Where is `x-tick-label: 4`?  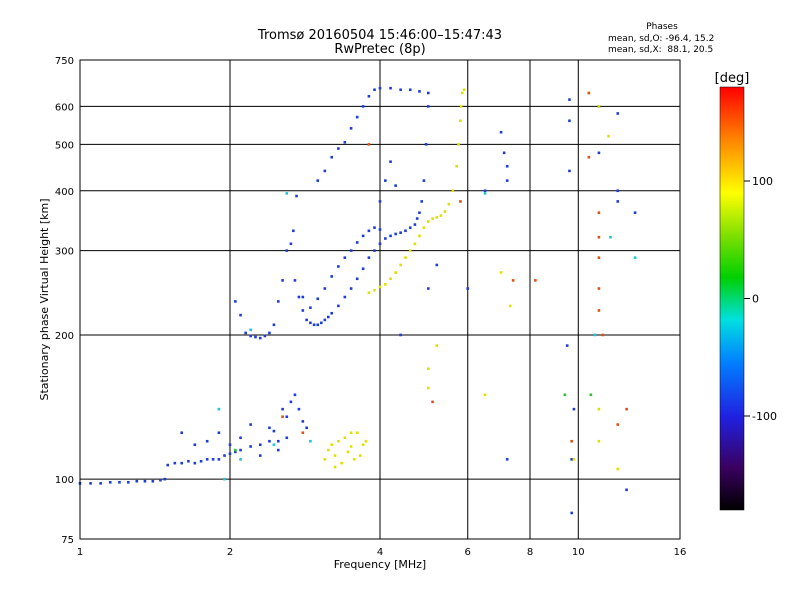
x-tick-label: 4 is located at coordinates (380, 552).